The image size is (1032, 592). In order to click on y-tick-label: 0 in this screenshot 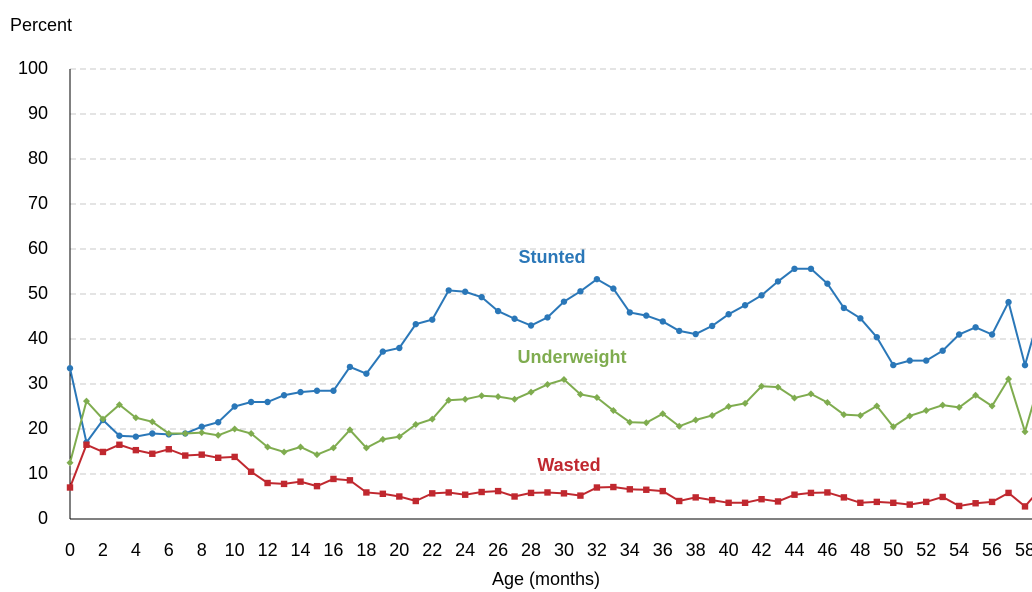, I will do `click(43, 518)`.